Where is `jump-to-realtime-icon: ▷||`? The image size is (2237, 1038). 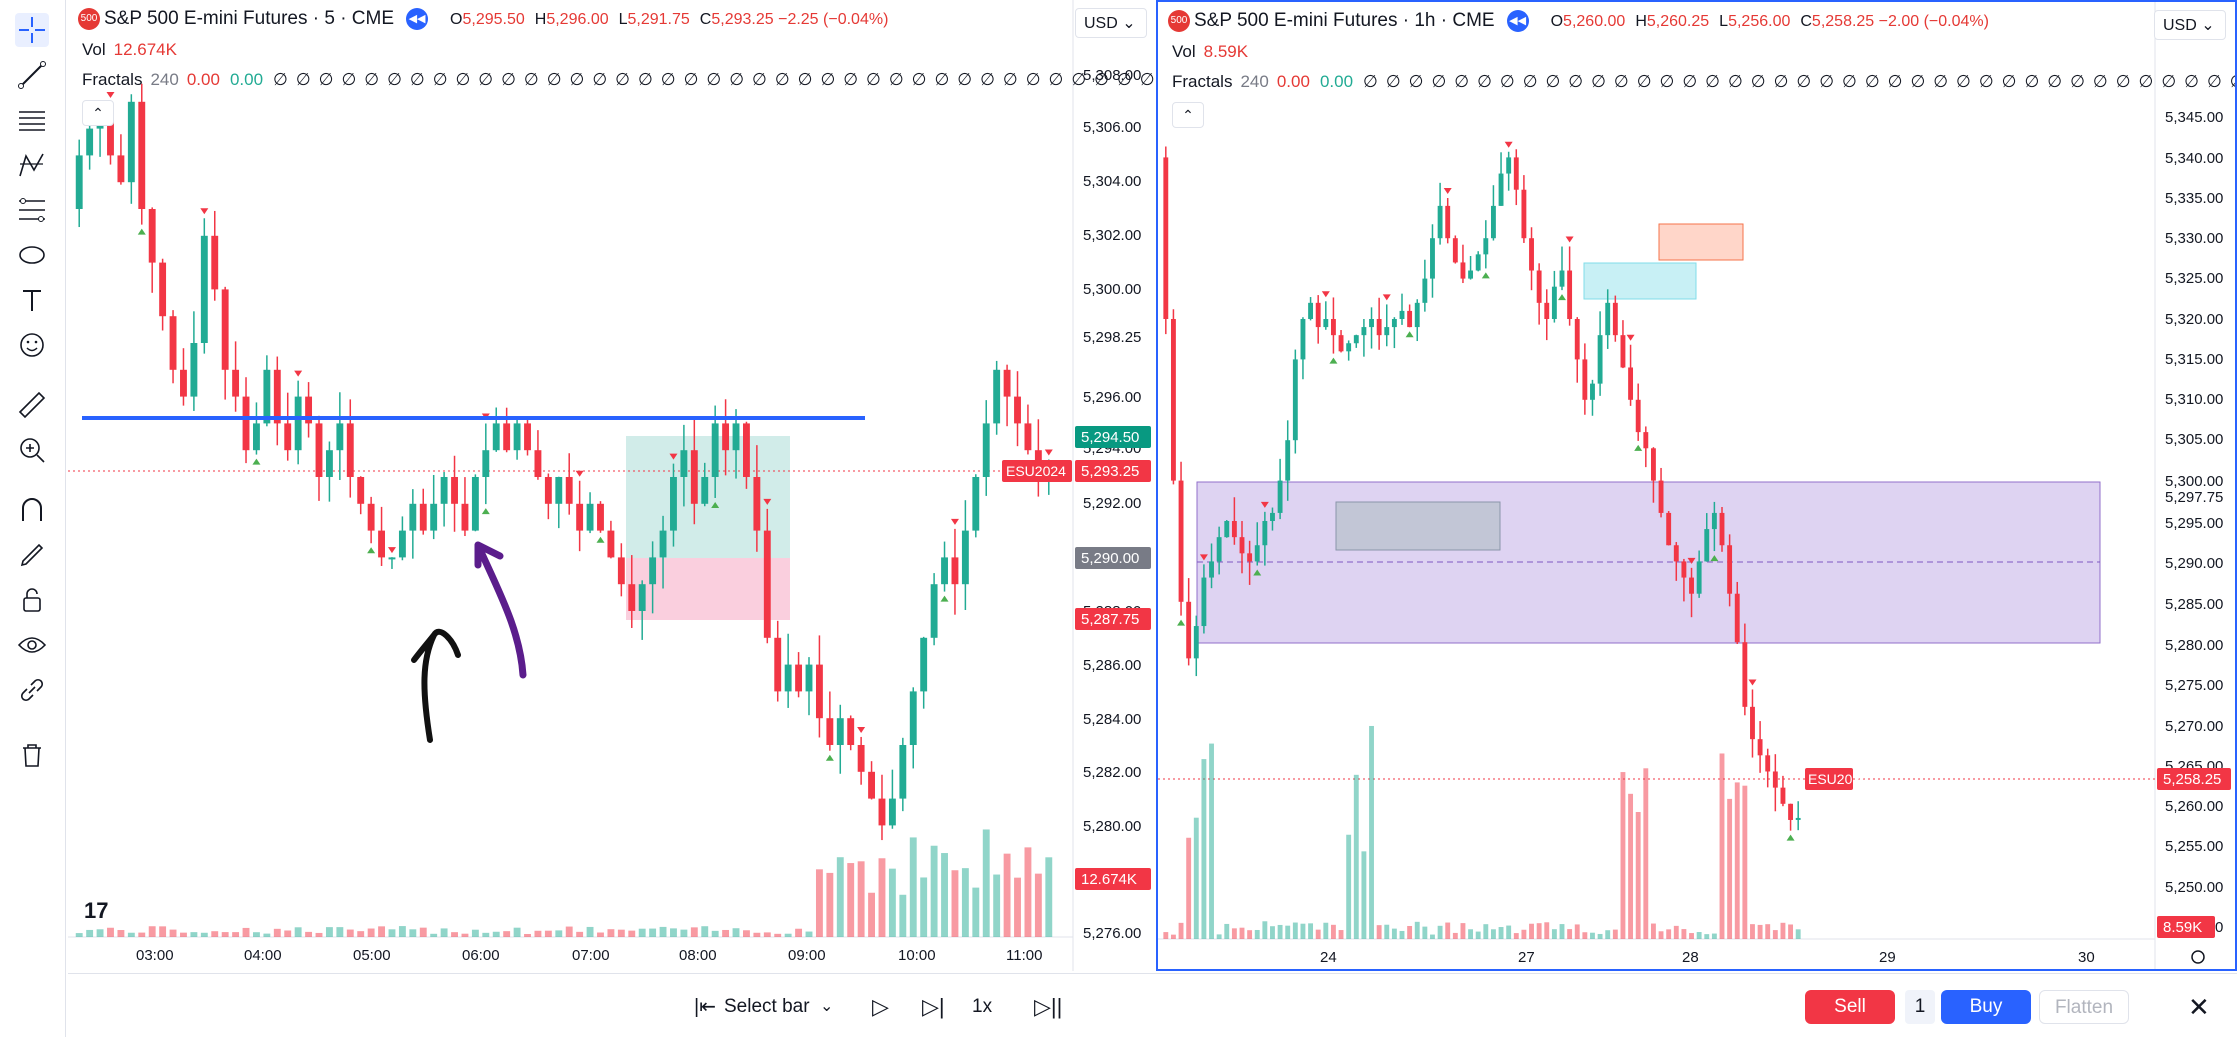
jump-to-realtime-icon: ▷|| is located at coordinates (1048, 1006).